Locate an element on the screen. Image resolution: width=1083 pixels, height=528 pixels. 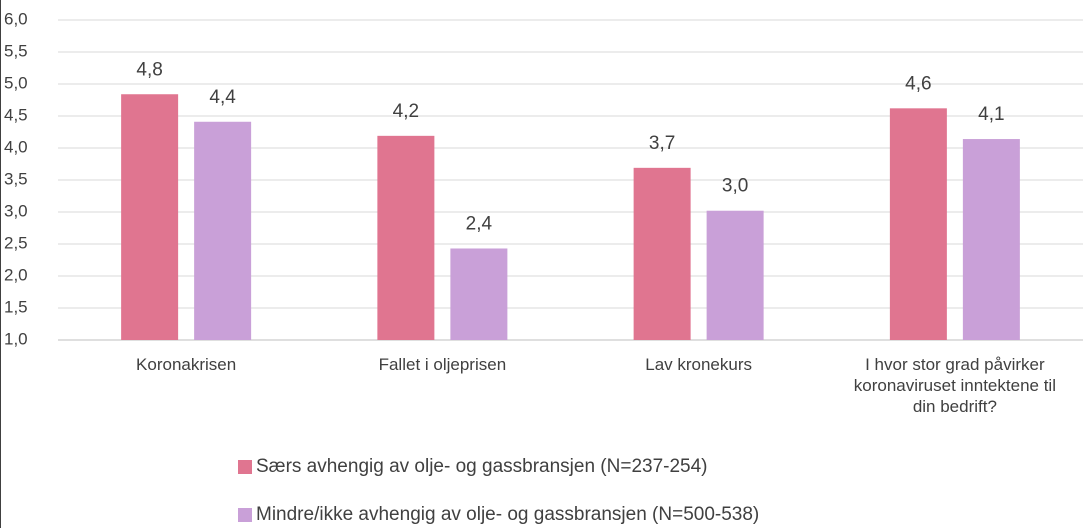
x-tick-label: Koronakrisen is located at coordinates (186, 364).